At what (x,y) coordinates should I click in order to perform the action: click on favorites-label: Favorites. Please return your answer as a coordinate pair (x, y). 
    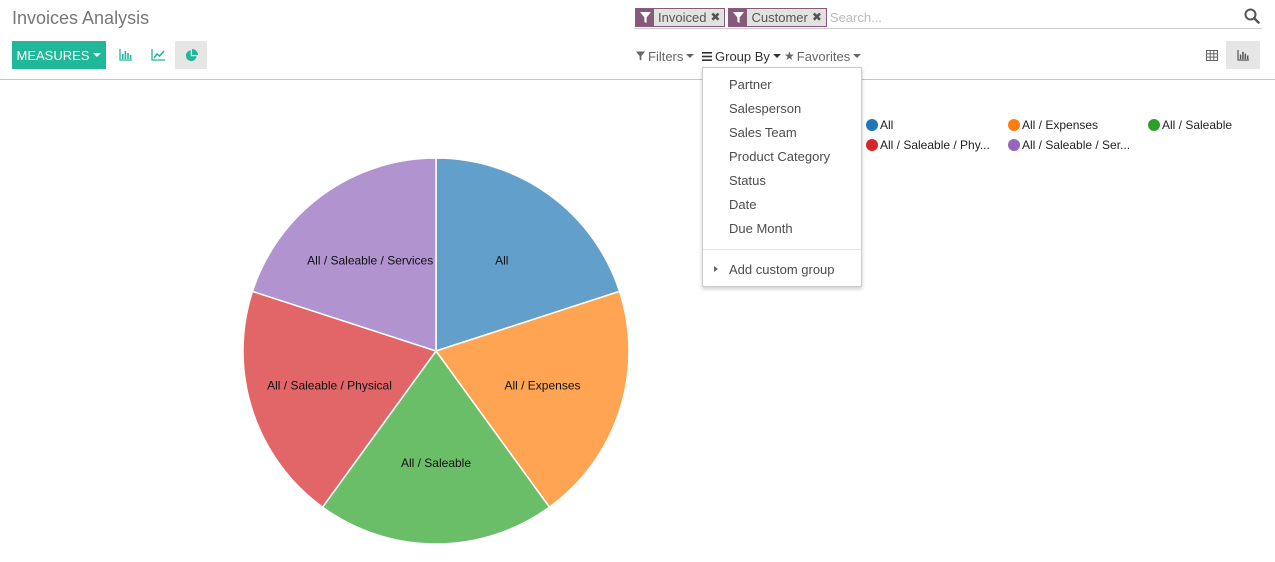
    Looking at the image, I should click on (823, 56).